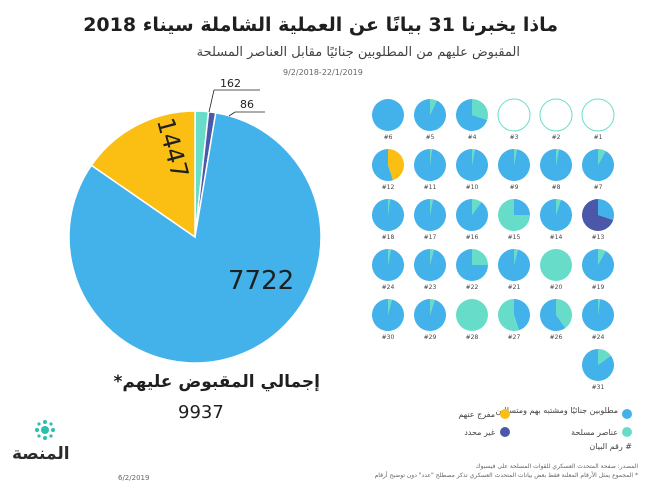 Image resolution: width=650 pixels, height=489 pixels. What do you see at coordinates (134, 478) in the screenshot?
I see `footer-date: 6/2/2019` at bounding box center [134, 478].